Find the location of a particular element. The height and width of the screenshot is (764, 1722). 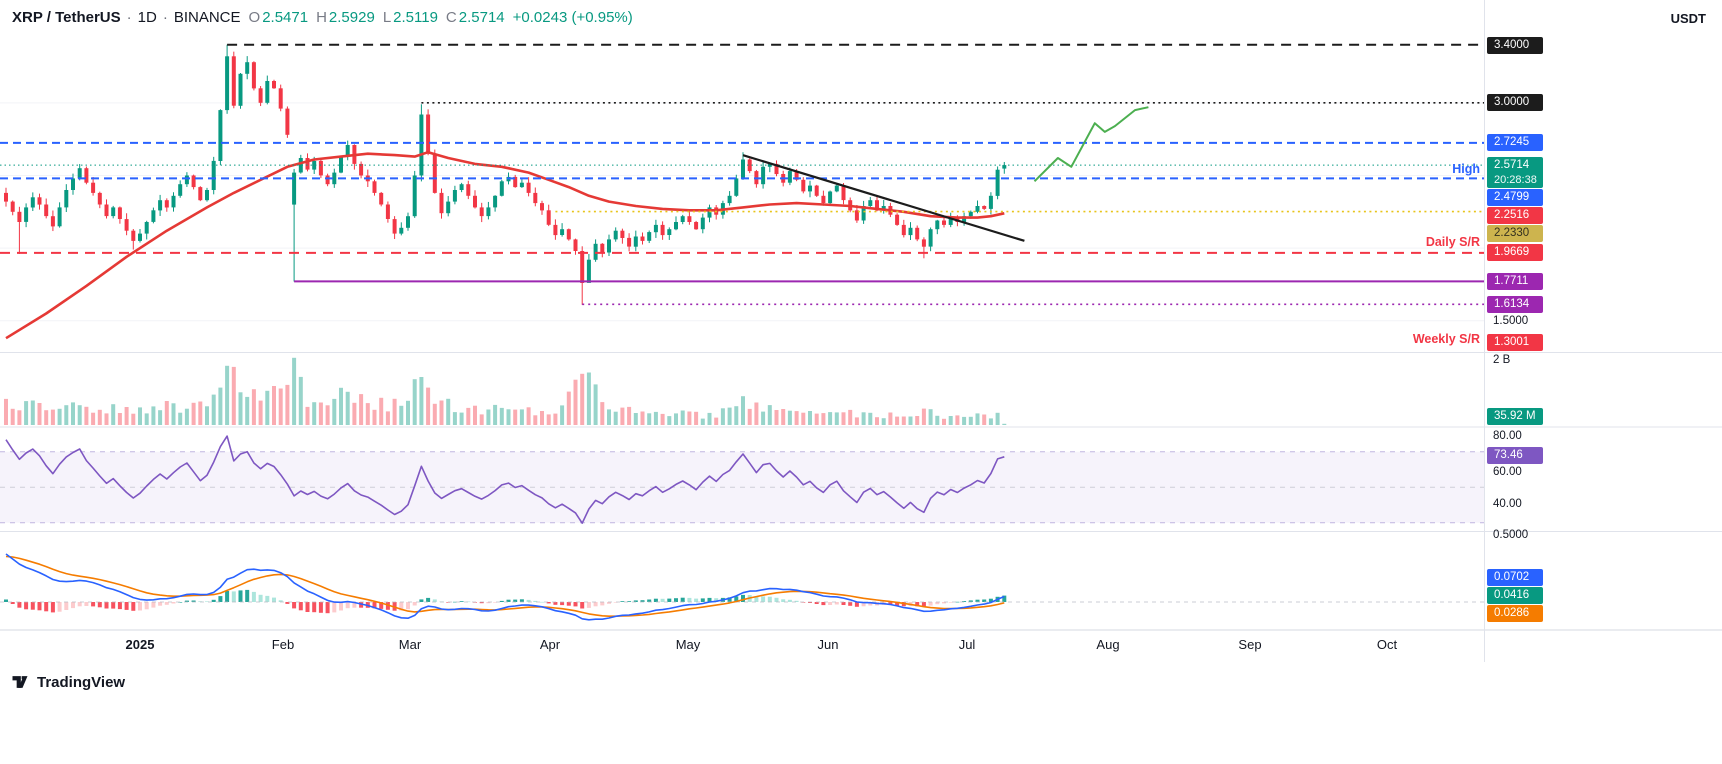

ohlc-values: O 2.5471 H 2.5929 L 2.5119 C 2.5714 is located at coordinates (376, 17).